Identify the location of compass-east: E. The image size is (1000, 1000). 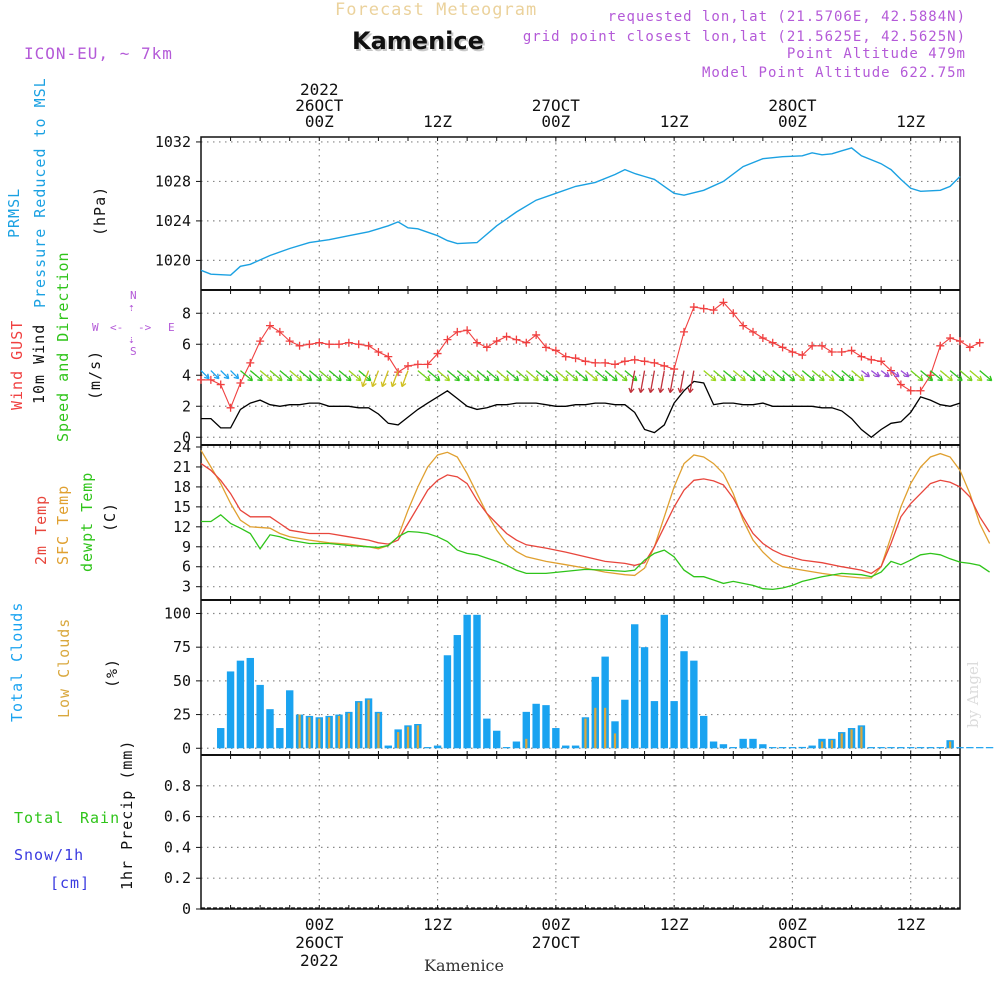
(171, 327).